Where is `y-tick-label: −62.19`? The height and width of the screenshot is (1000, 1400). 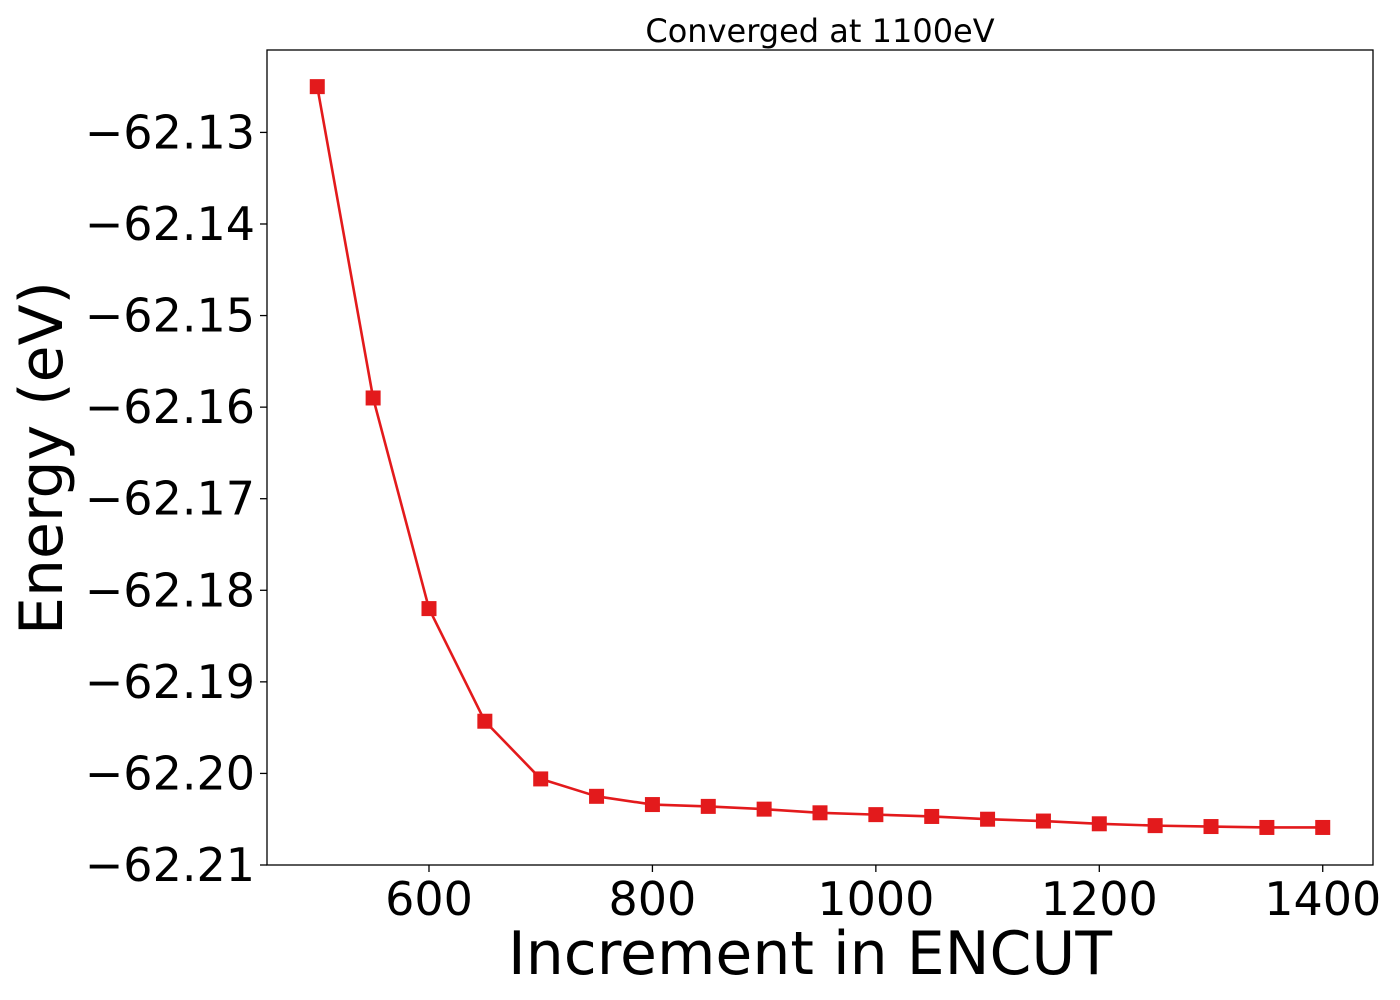
y-tick-label: −62.19 is located at coordinates (170, 682).